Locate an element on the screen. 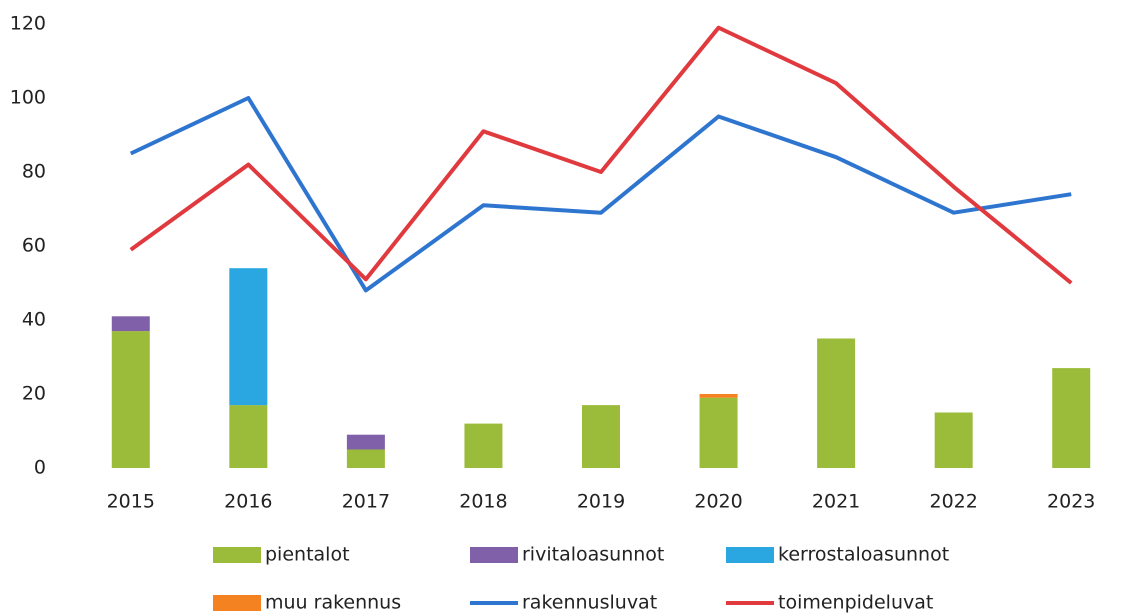  x-tick-label: 2018 is located at coordinates (483, 502).